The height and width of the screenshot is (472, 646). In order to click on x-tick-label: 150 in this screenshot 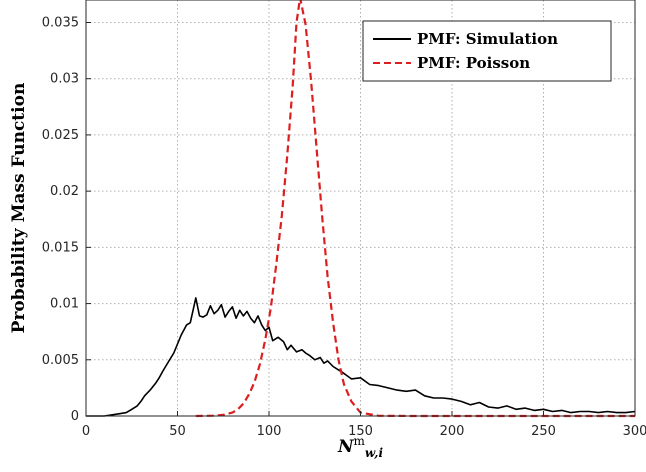, I will do `click(360, 431)`.